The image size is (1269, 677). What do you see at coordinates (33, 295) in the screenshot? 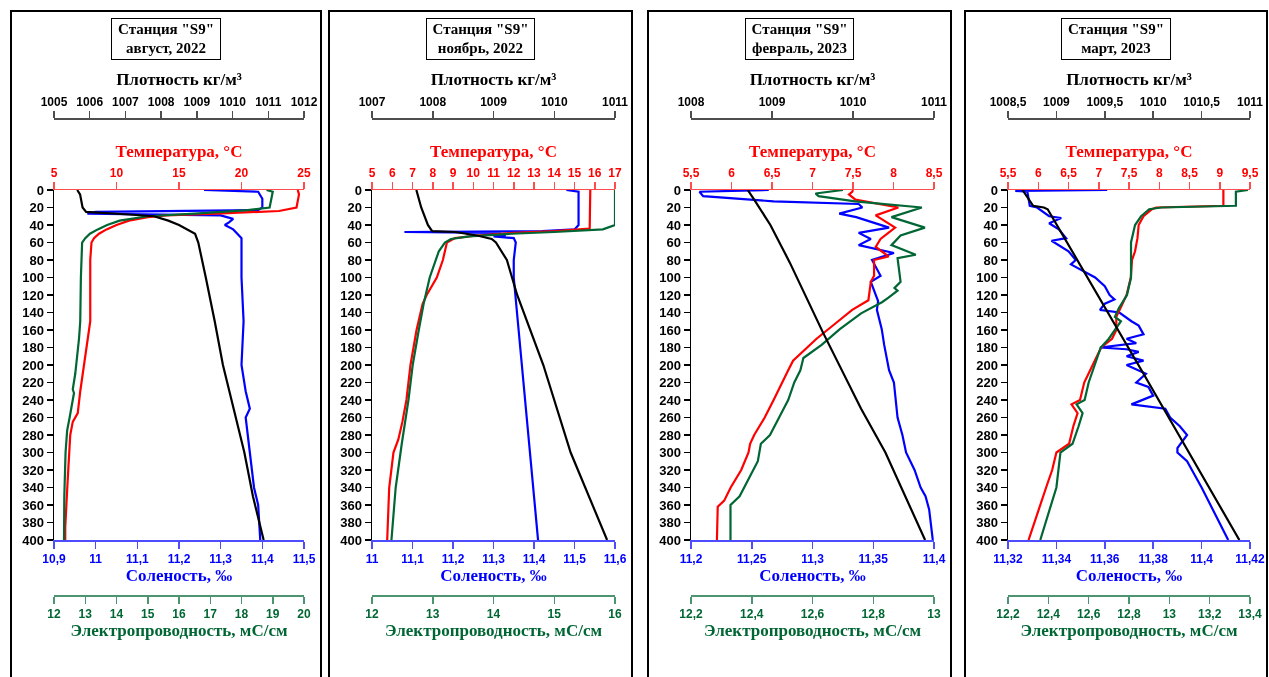
I see `y-tick-label: 120` at bounding box center [33, 295].